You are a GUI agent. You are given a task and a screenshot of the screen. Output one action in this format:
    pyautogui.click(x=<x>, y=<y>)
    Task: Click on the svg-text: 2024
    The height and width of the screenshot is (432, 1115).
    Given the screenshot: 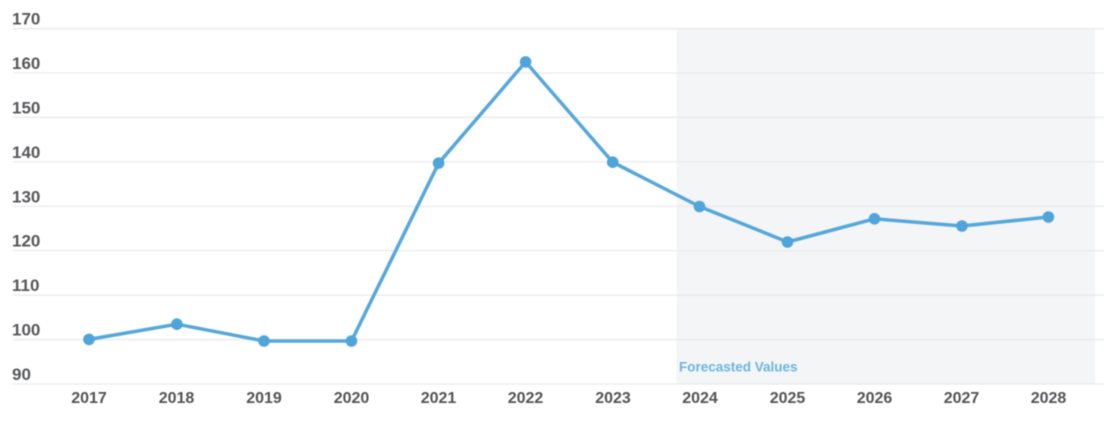 What is the action you would take?
    pyautogui.click(x=700, y=398)
    